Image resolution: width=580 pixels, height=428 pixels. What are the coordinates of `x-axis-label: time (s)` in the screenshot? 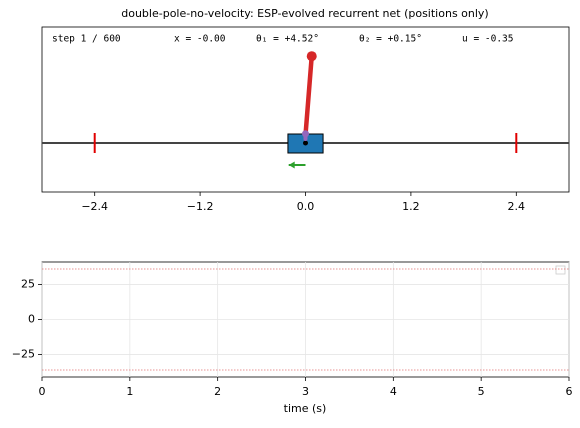 It's located at (305, 408).